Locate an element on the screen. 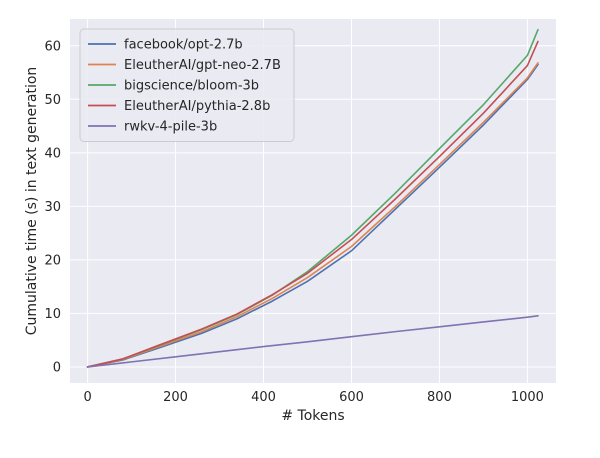  x-tick-labels: 0 200 400 600 800 1000 is located at coordinates (313, 397).